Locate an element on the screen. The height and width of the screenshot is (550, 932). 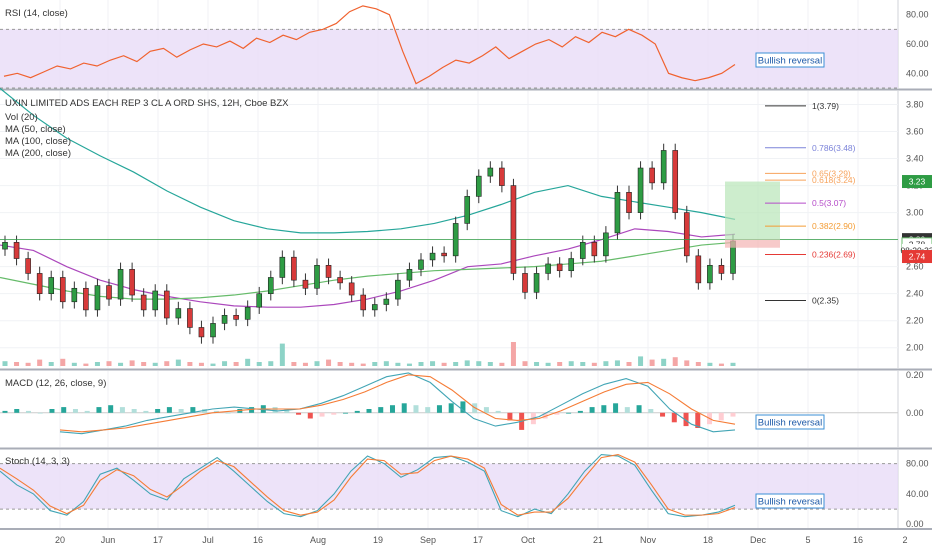
macd-tick-label: 0.20 is located at coordinates (915, 375).